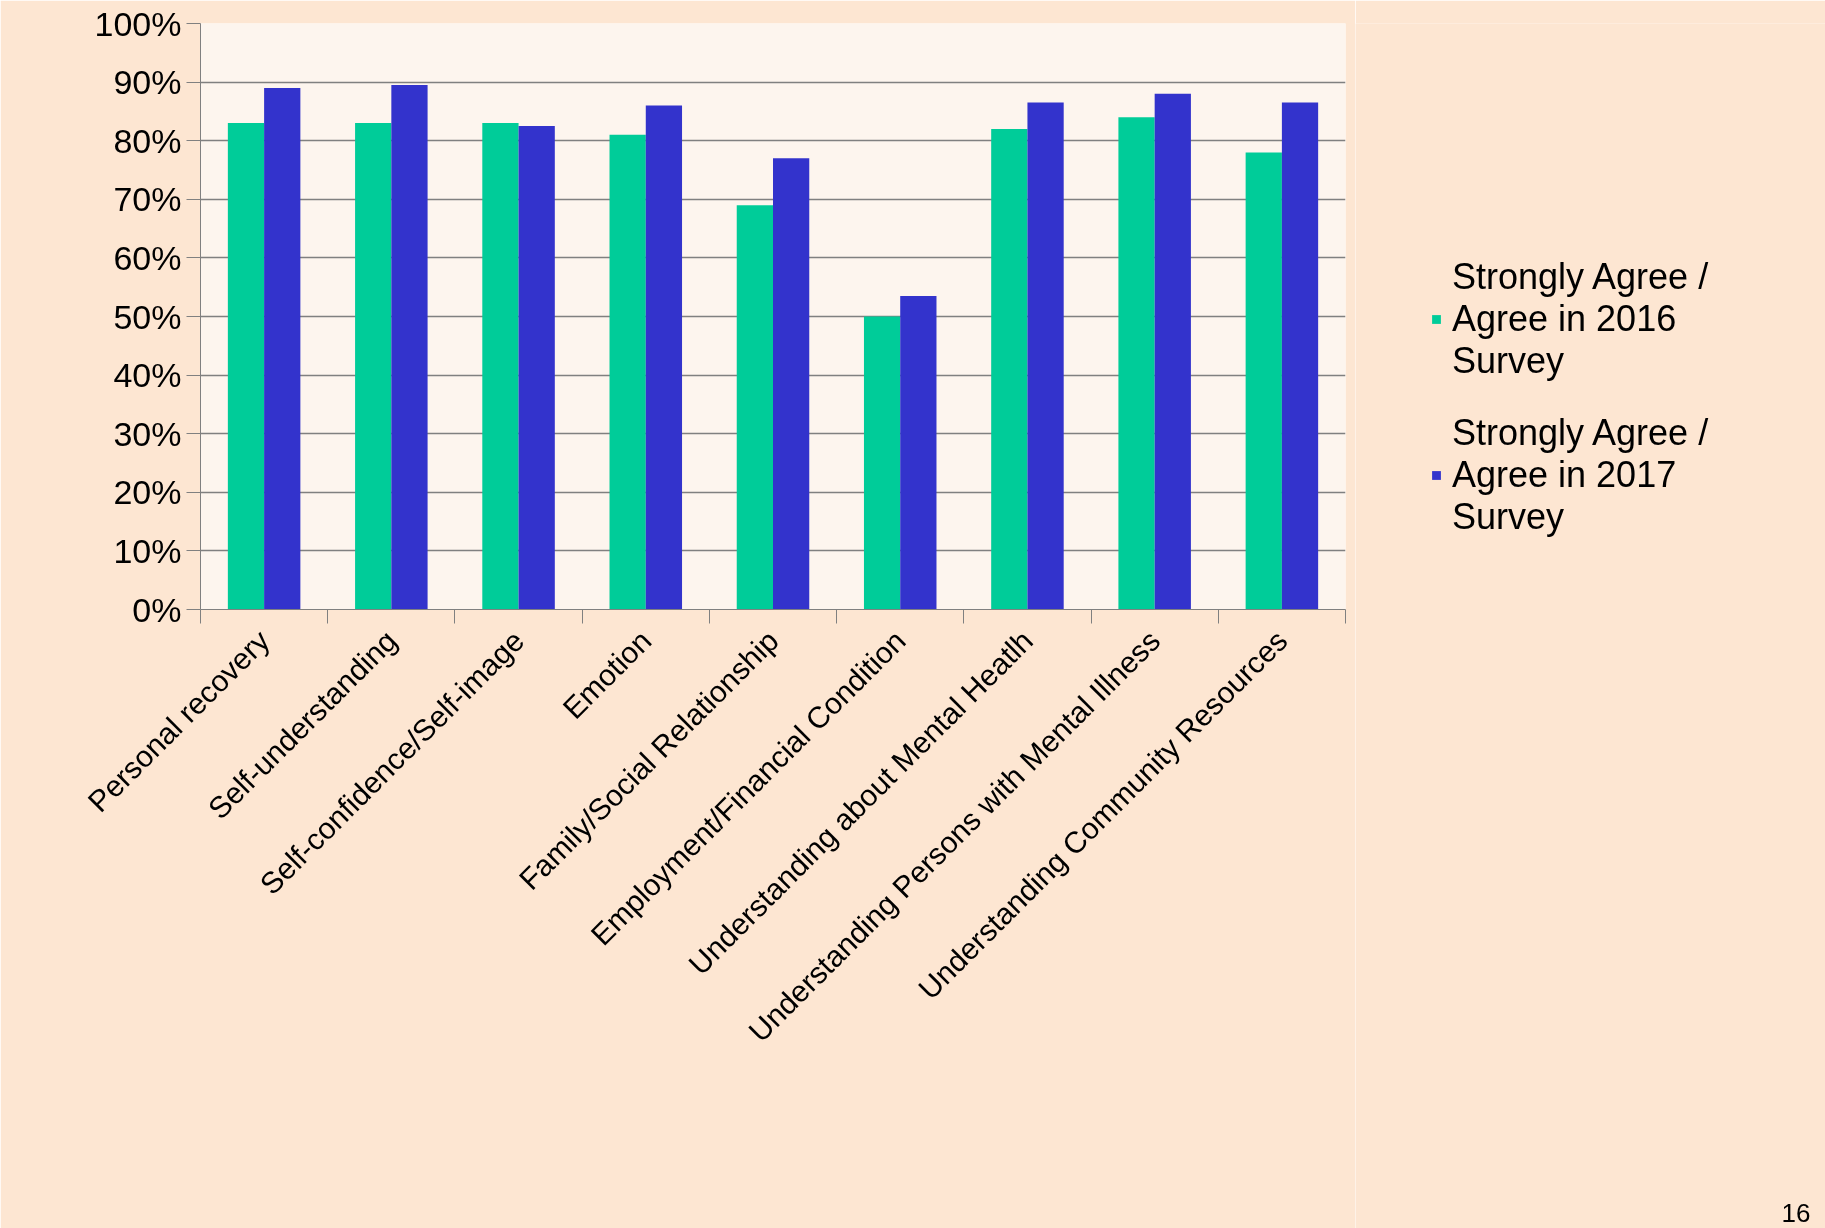 This screenshot has height=1228, width=1825. What do you see at coordinates (147, 550) in the screenshot?
I see `y-tick-label: 10%` at bounding box center [147, 550].